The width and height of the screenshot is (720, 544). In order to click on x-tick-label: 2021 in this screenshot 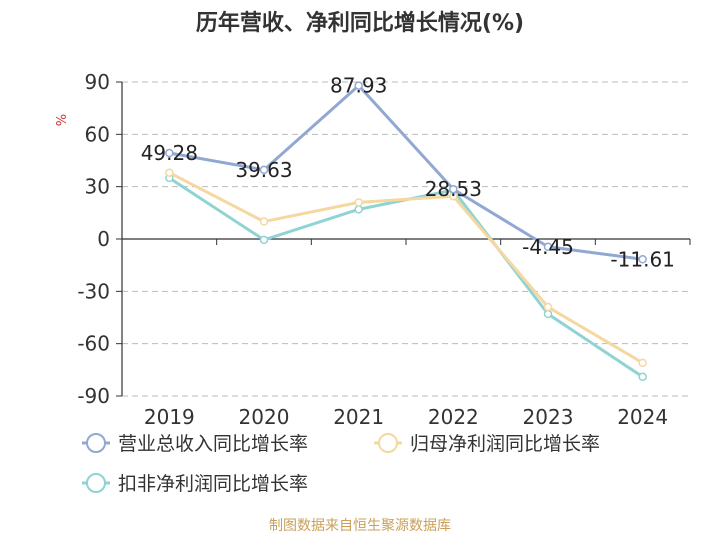, I will do `click(358, 417)`.